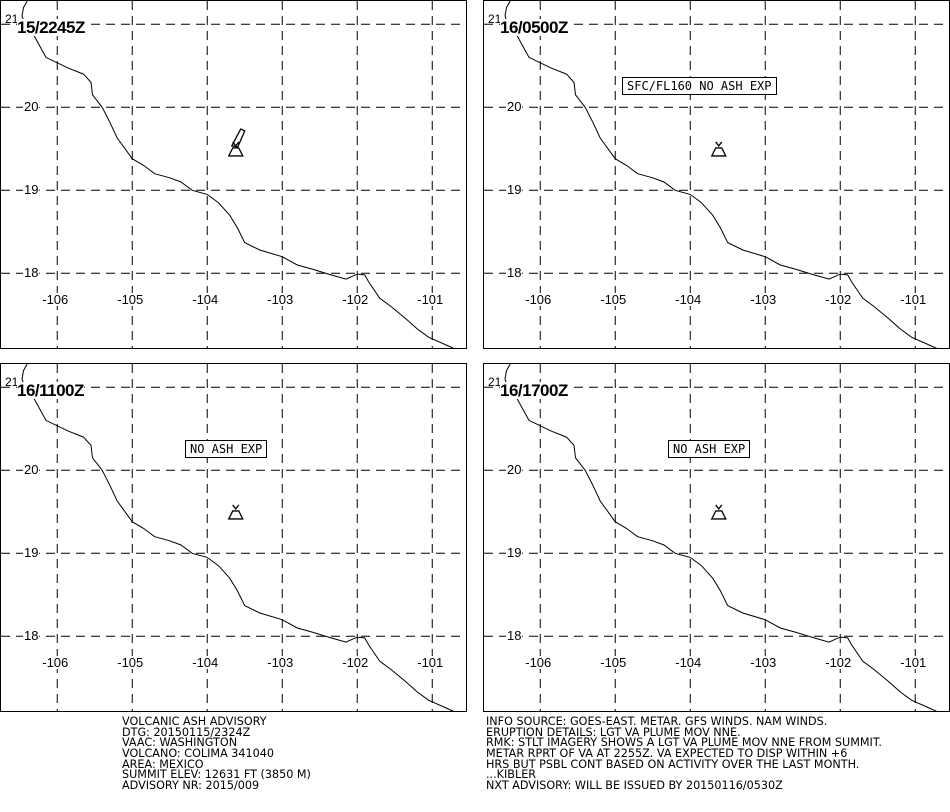  Describe the element at coordinates (50, 390) in the screenshot. I see `panel-time-label: 16/1100Z` at that location.